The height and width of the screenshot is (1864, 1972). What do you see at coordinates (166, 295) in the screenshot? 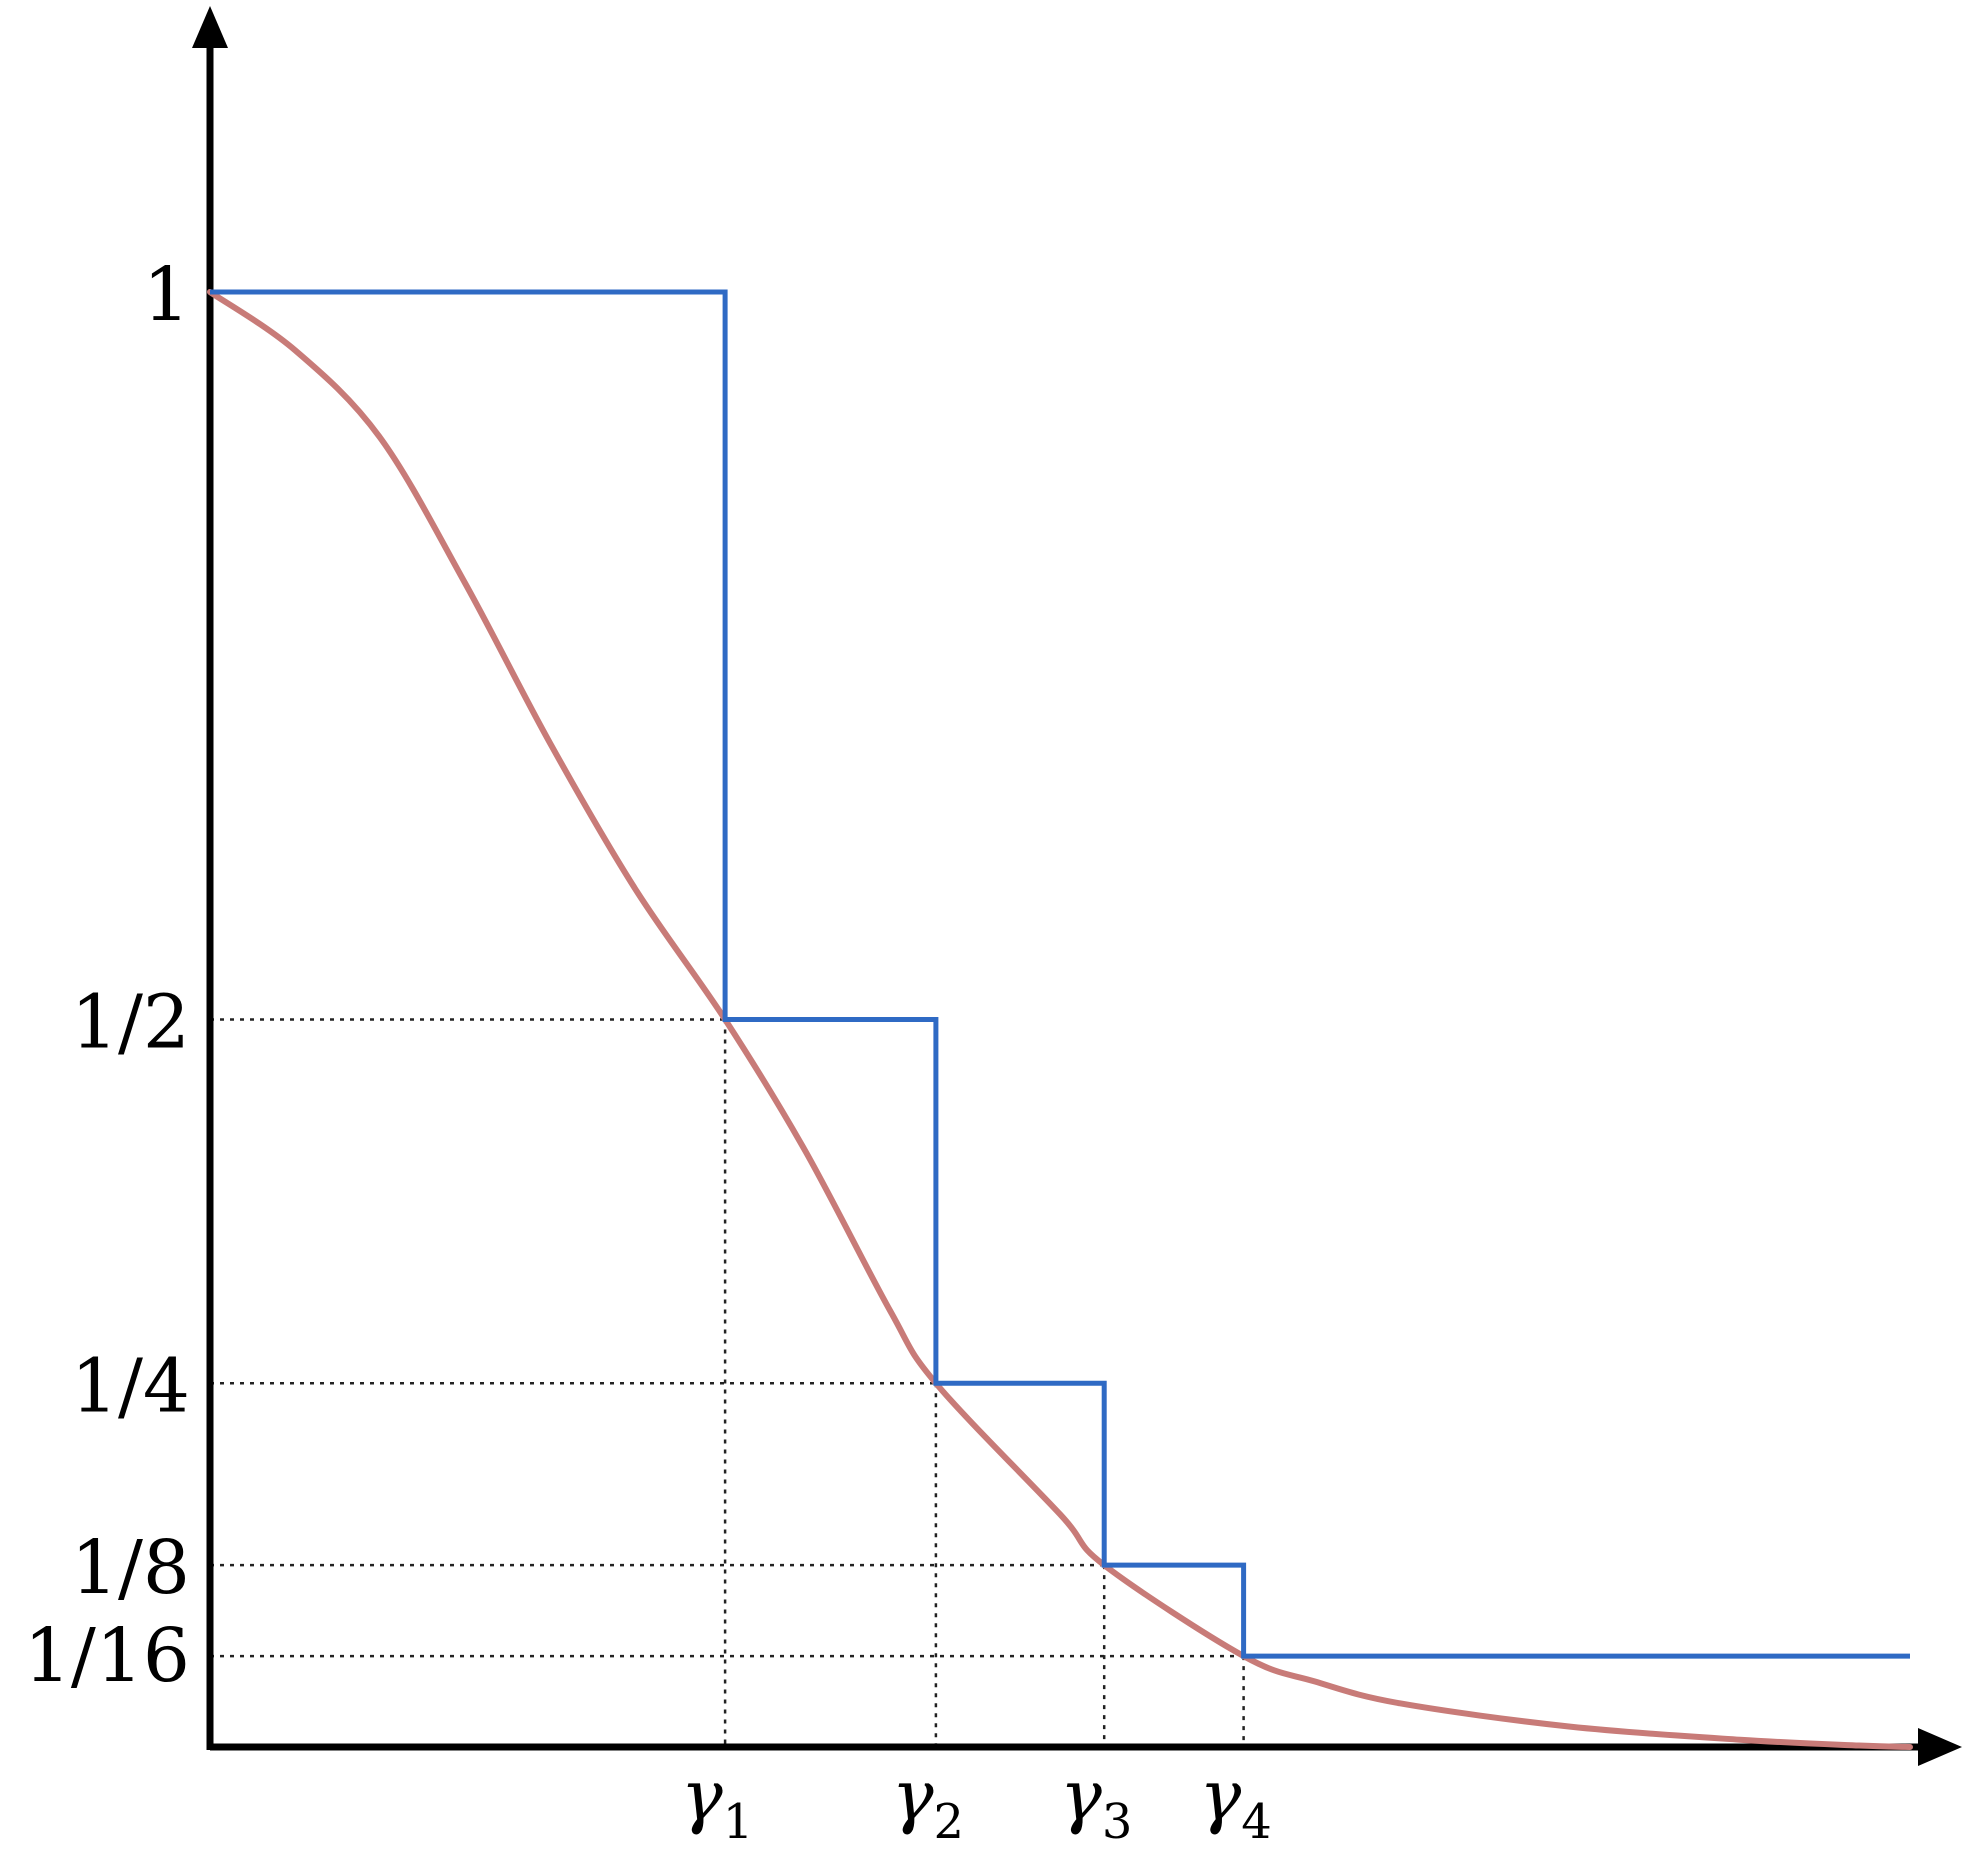
I see `y-tick-label: 1` at bounding box center [166, 295].